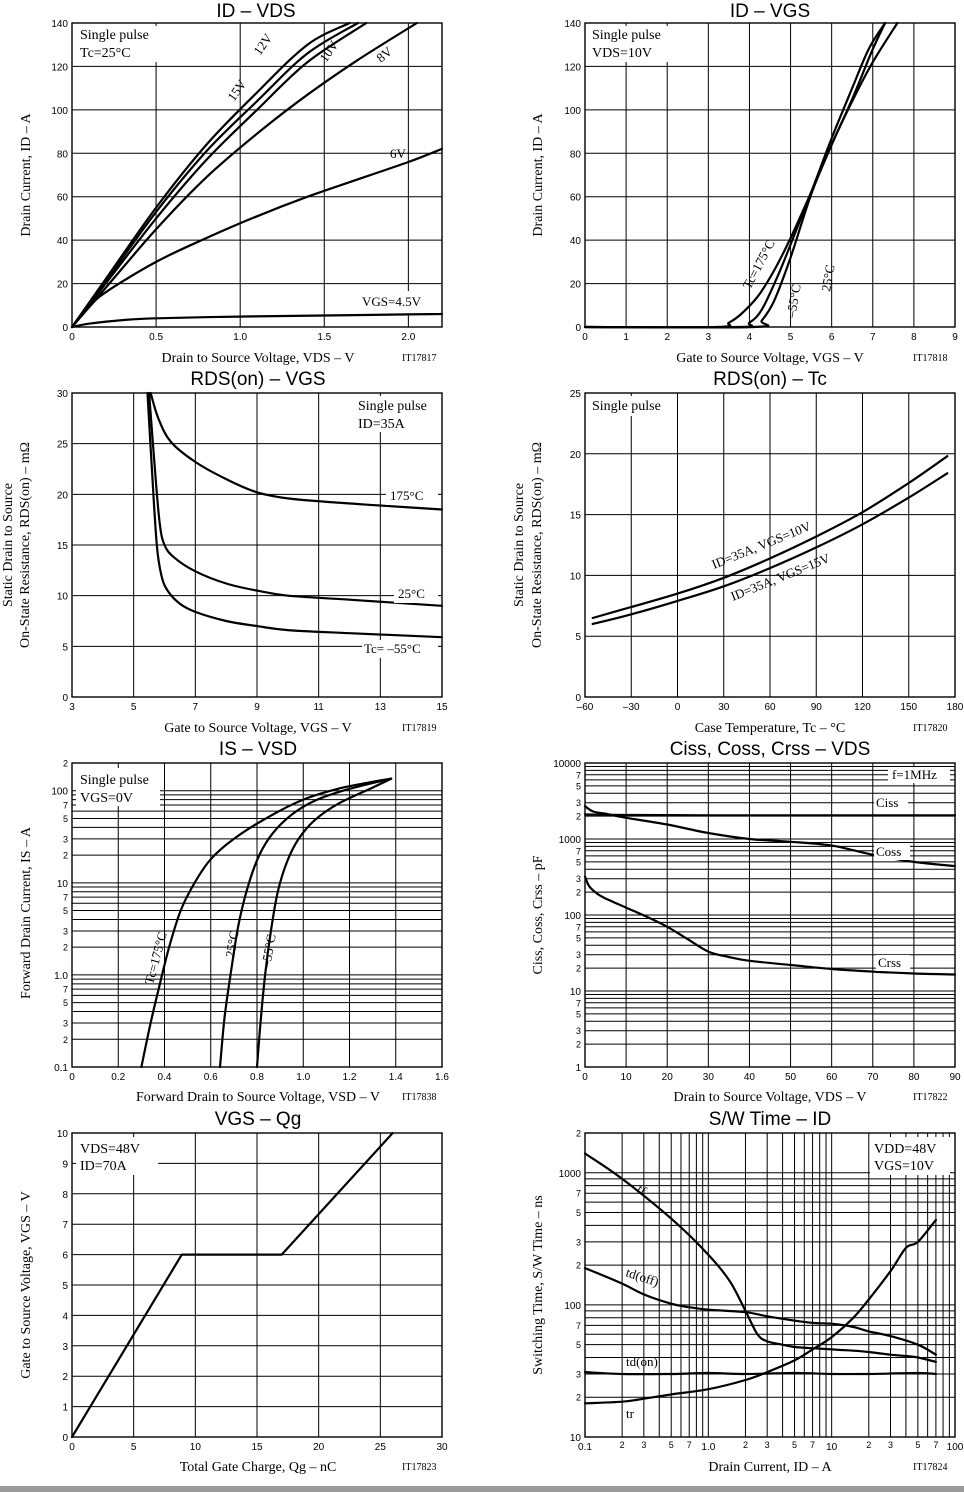  Describe the element at coordinates (770, 537) in the screenshot. I see `series-line-id-35a-vgs-10v` at that location.